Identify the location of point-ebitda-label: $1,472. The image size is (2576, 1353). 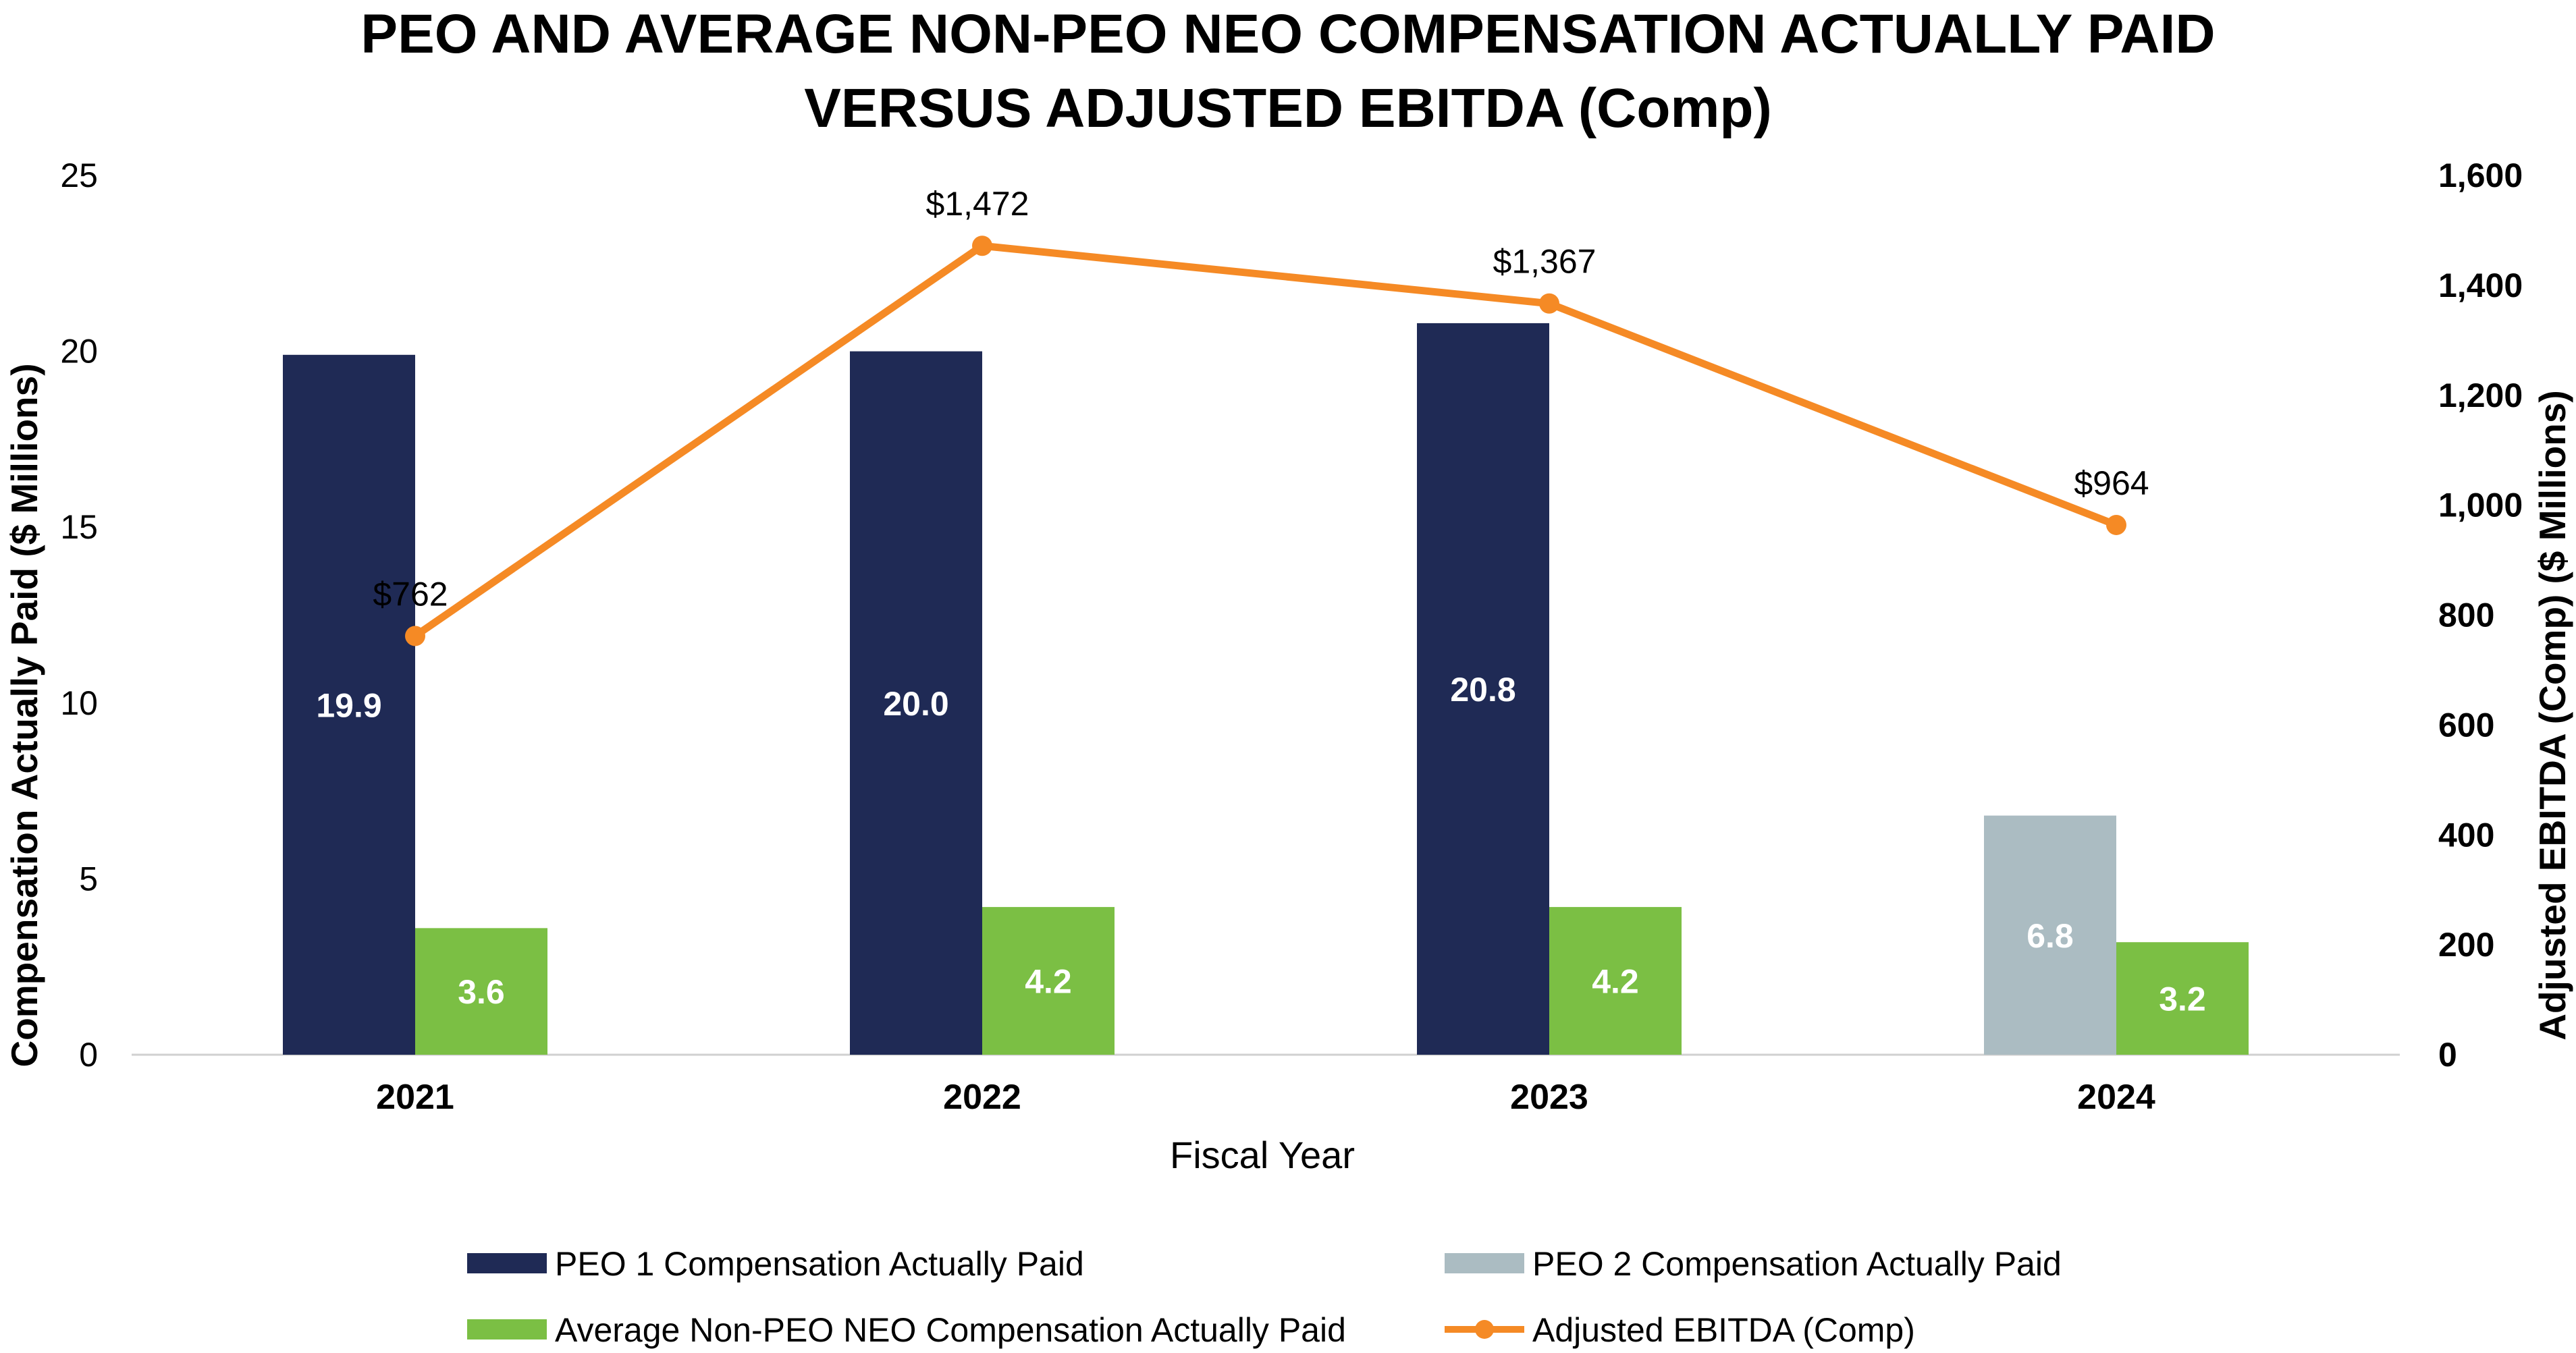
(978, 204).